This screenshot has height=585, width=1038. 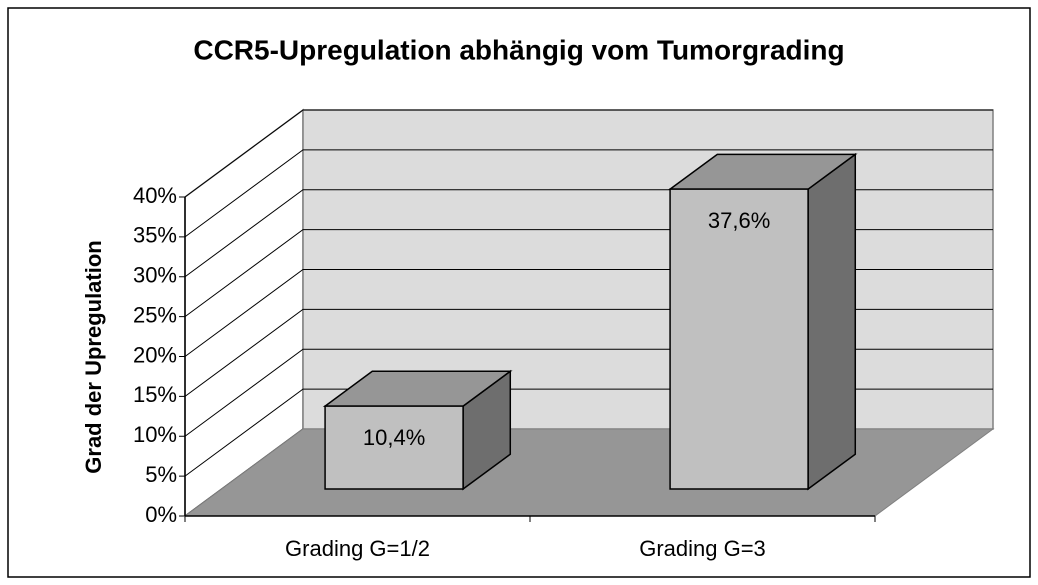 What do you see at coordinates (161, 474) in the screenshot?
I see `y-tick-label: 5%` at bounding box center [161, 474].